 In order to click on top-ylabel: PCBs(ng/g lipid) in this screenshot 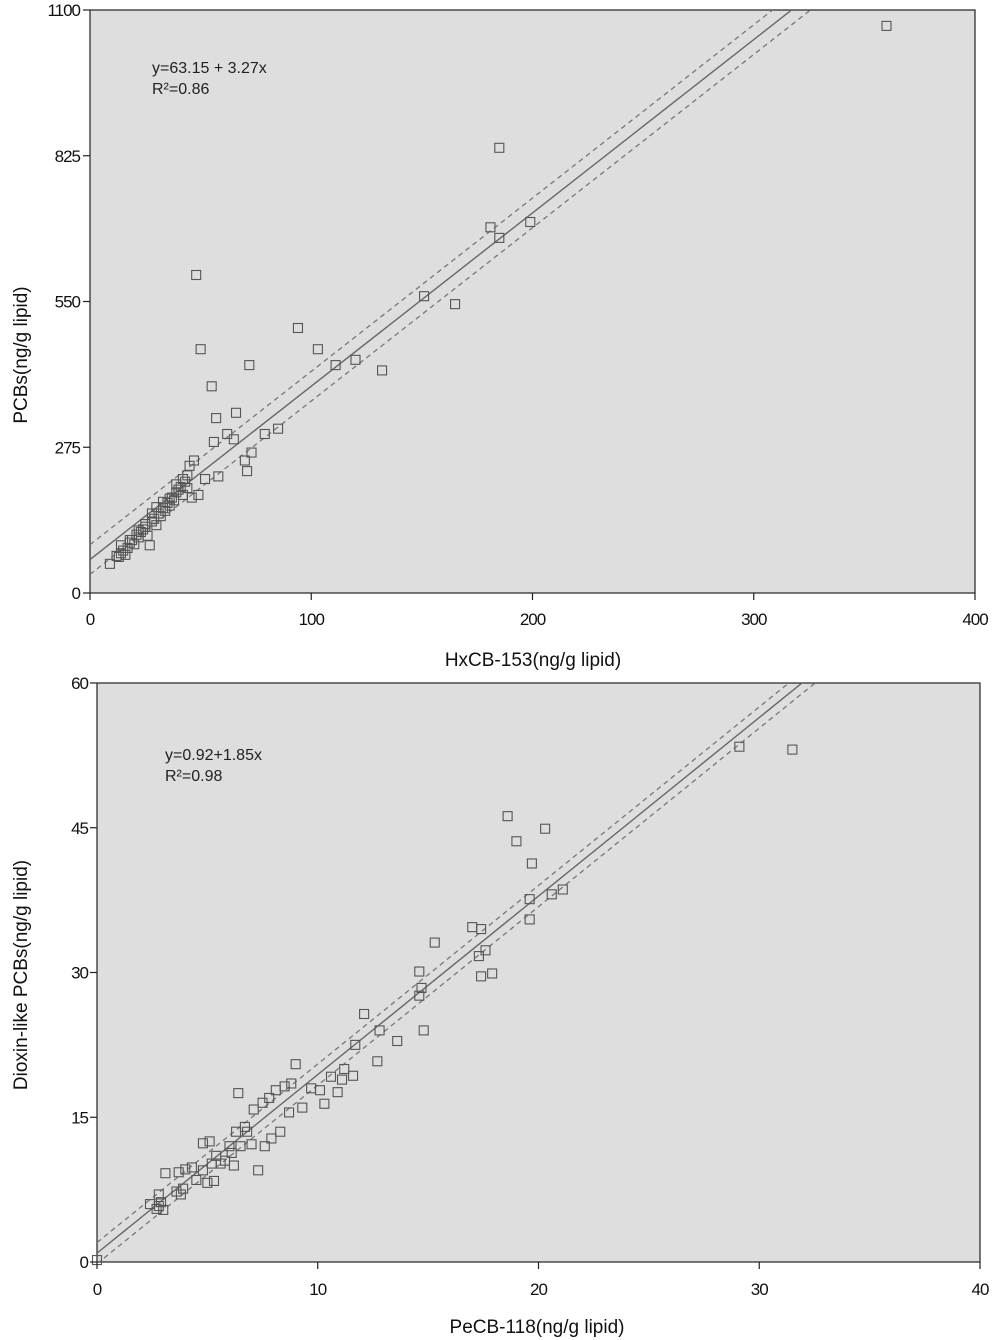, I will do `click(21, 354)`.